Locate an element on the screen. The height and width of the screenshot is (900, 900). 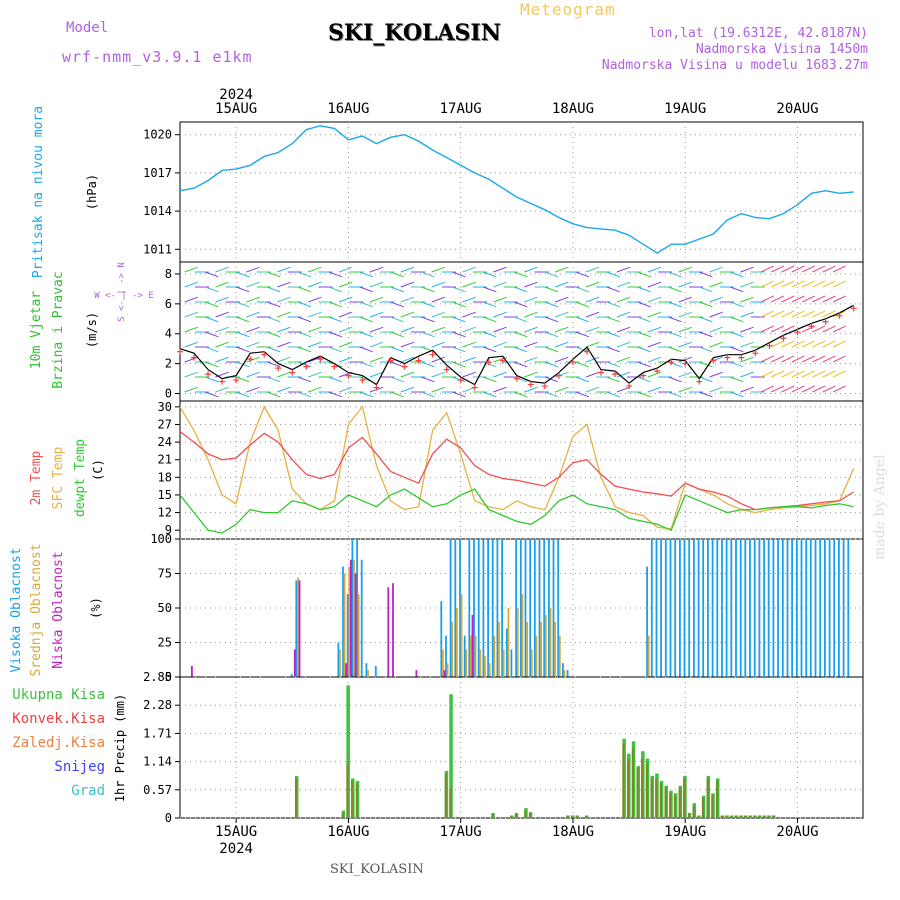
wind-unit-label: (m/s) is located at coordinates (92, 330).